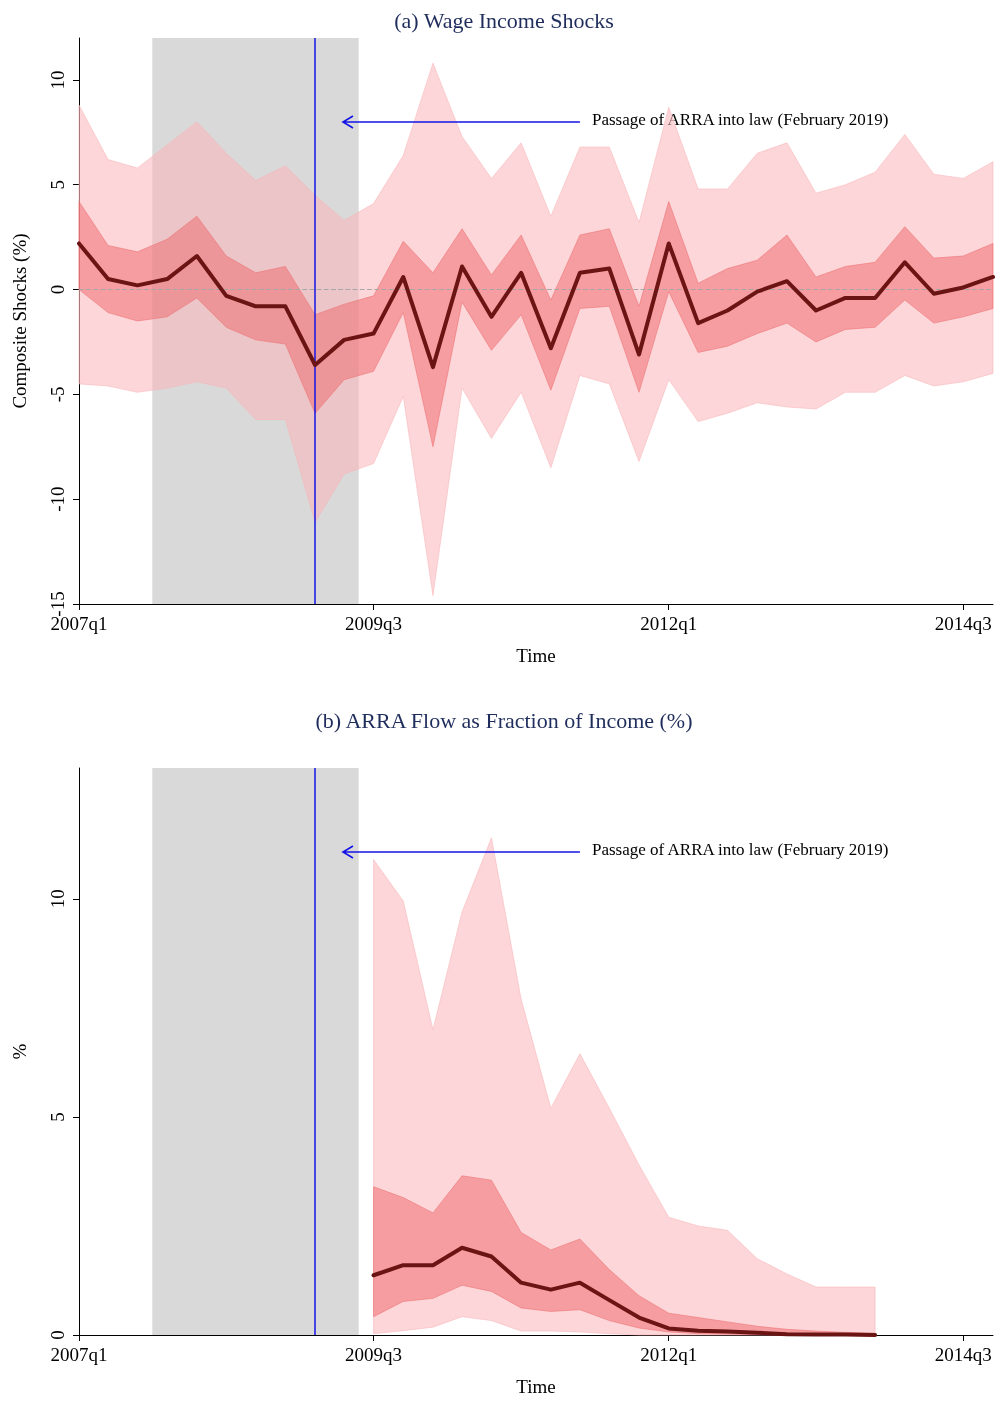 The image size is (1008, 1403). Describe the element at coordinates (57, 394) in the screenshot. I see `y-tick-label: -5` at that location.